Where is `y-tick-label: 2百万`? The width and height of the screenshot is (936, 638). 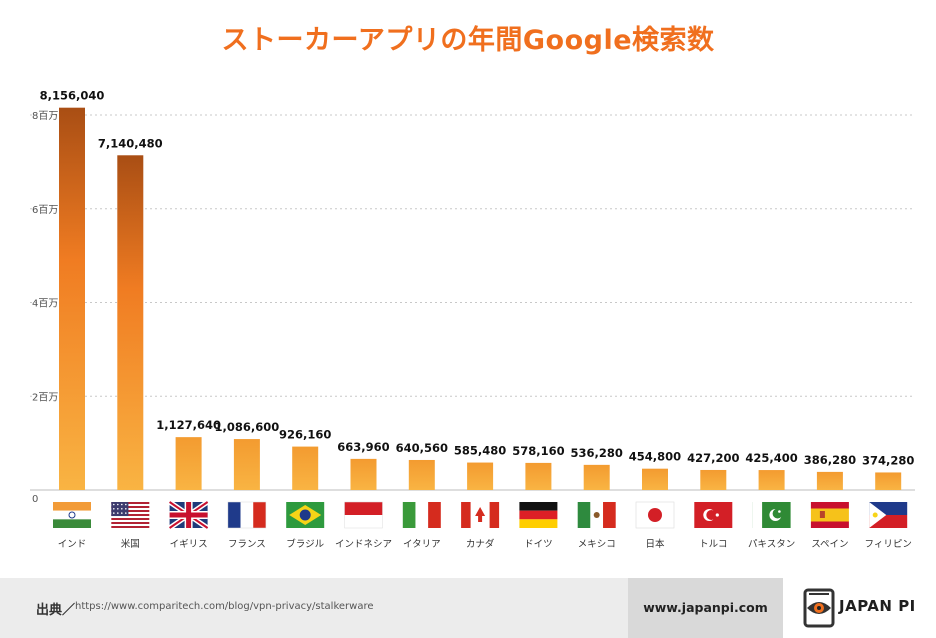 y-tick-label: 2百万 is located at coordinates (45, 397).